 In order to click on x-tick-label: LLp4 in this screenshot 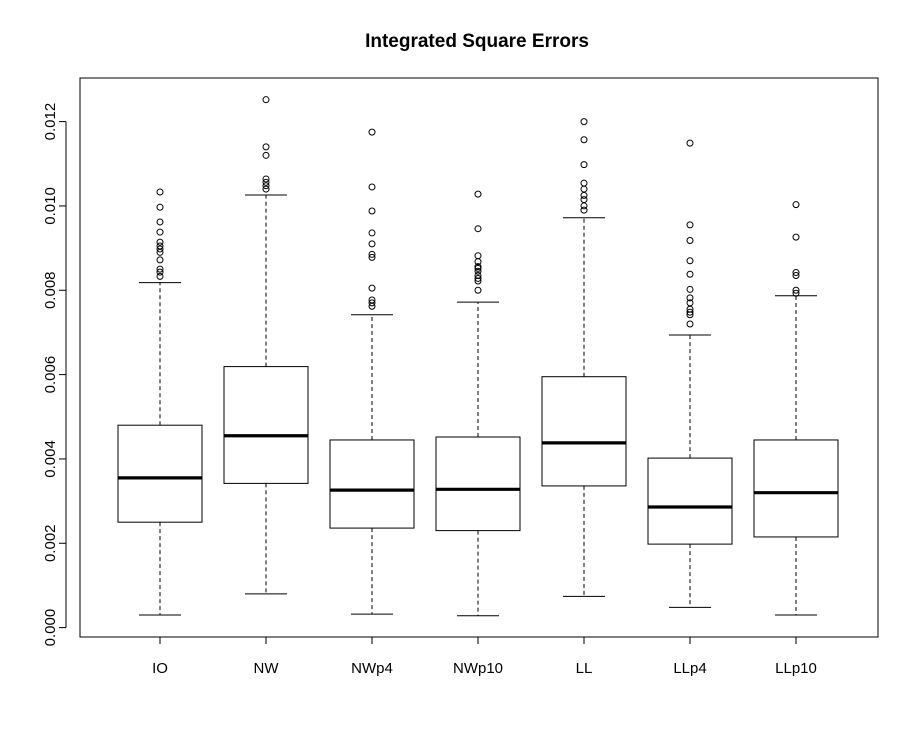, I will do `click(689, 668)`.